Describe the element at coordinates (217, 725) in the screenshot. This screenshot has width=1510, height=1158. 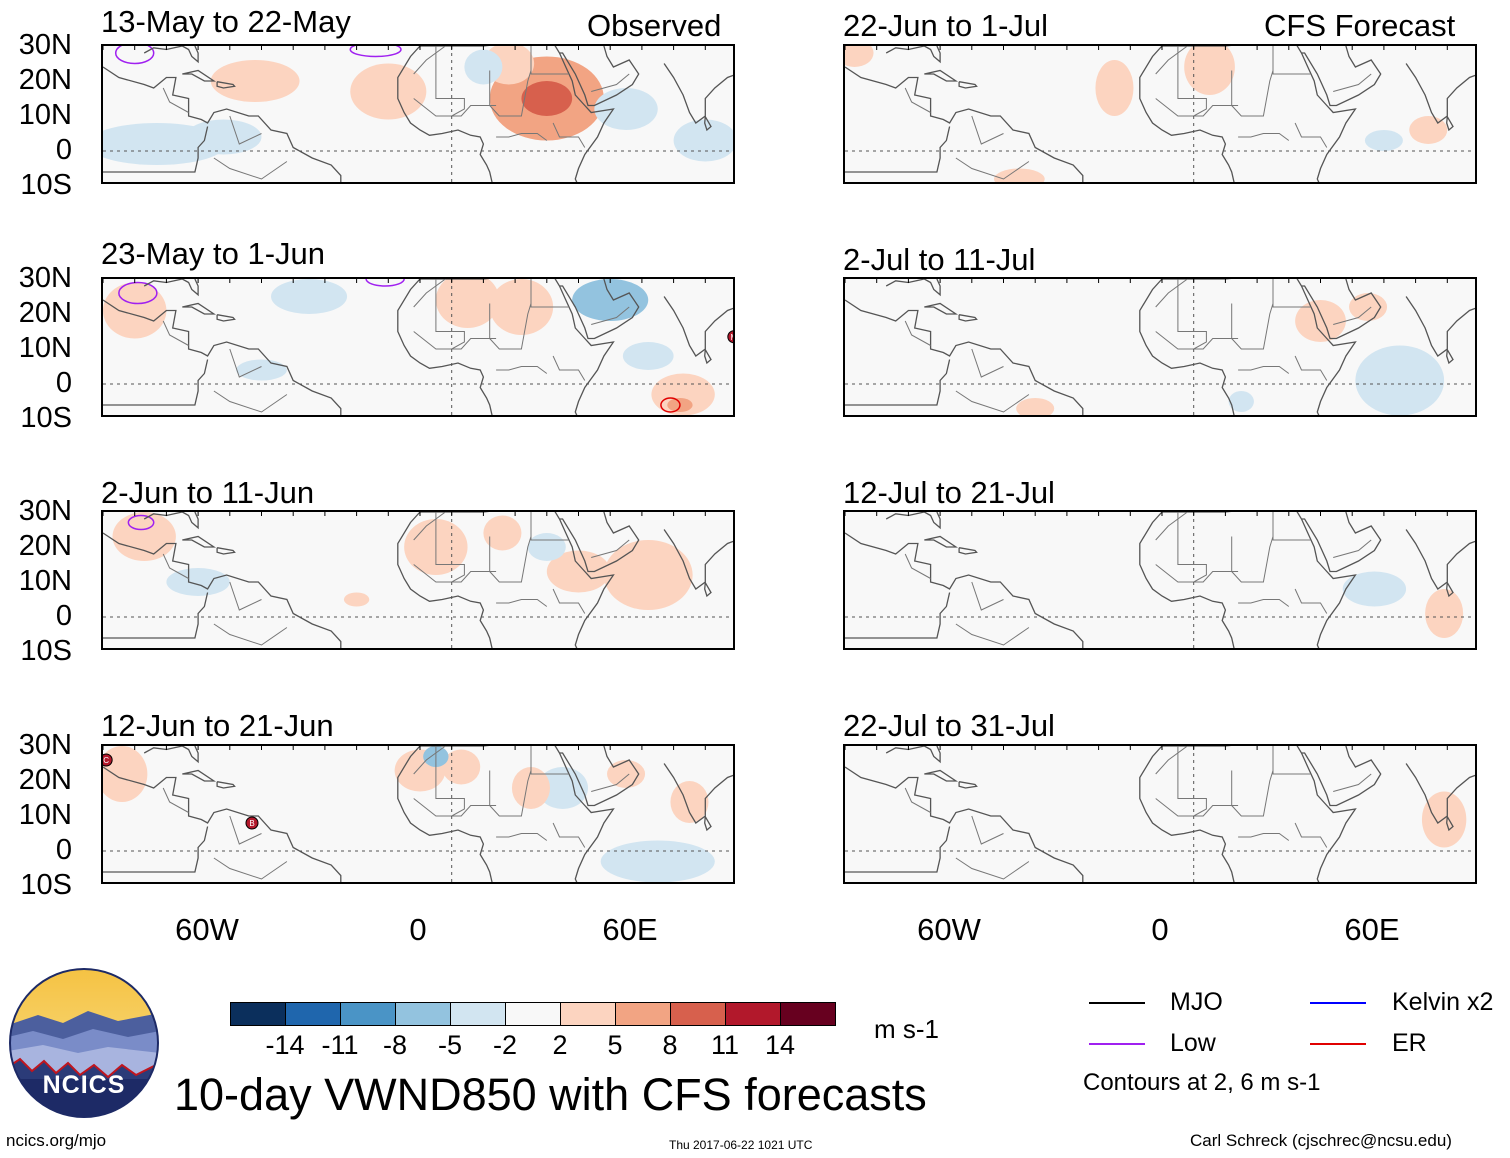
I see `panel-title-obs-4: 12-Jun to 21-Jun` at that location.